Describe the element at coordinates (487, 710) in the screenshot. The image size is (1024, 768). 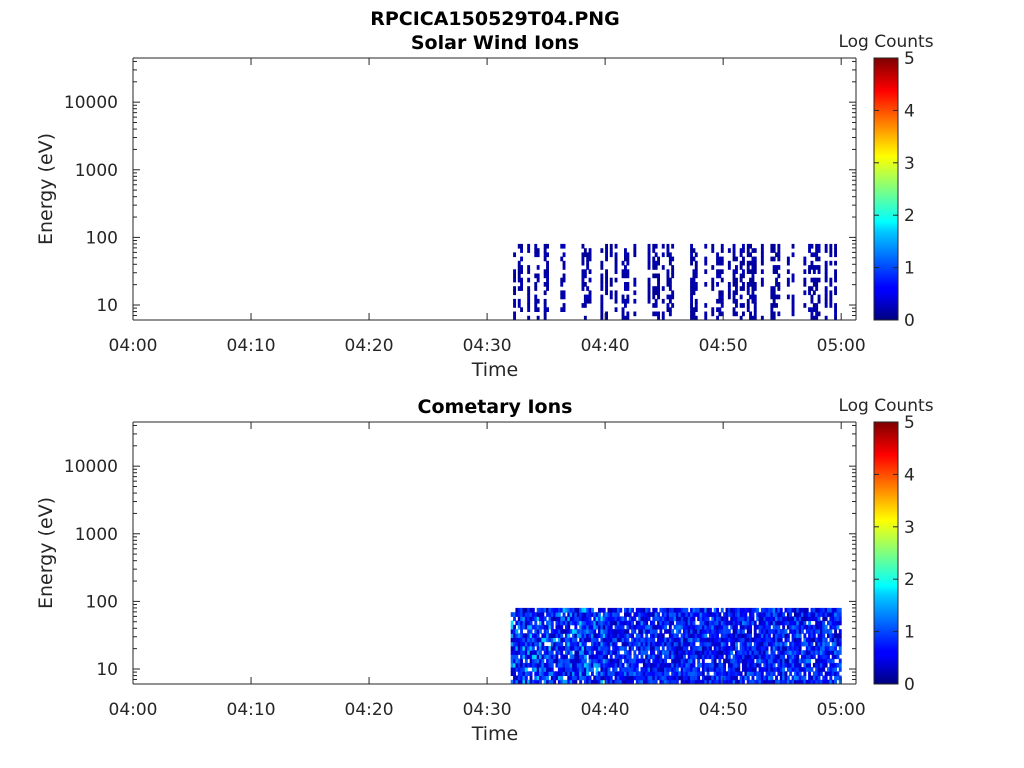
I see `x-tick-label: 04:30` at that location.